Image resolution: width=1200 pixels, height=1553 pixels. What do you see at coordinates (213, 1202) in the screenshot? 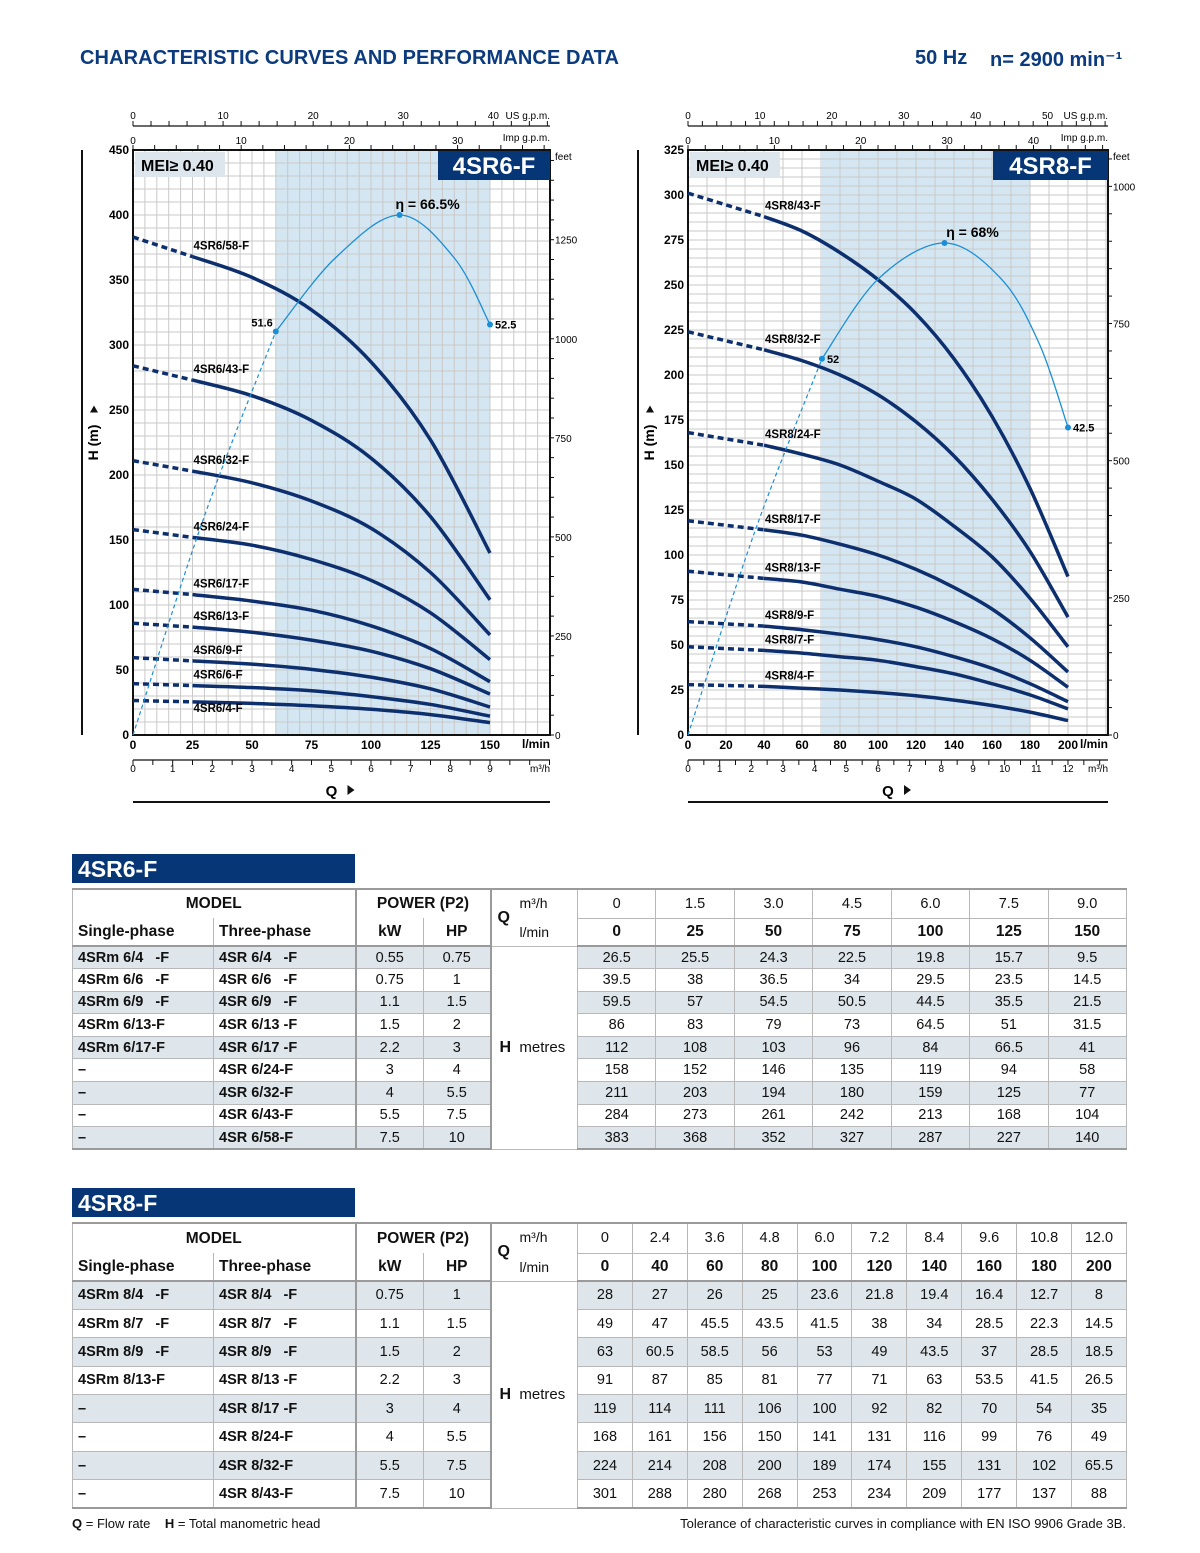
I see `table-title-4sr8: 4SR8-F` at bounding box center [213, 1202].